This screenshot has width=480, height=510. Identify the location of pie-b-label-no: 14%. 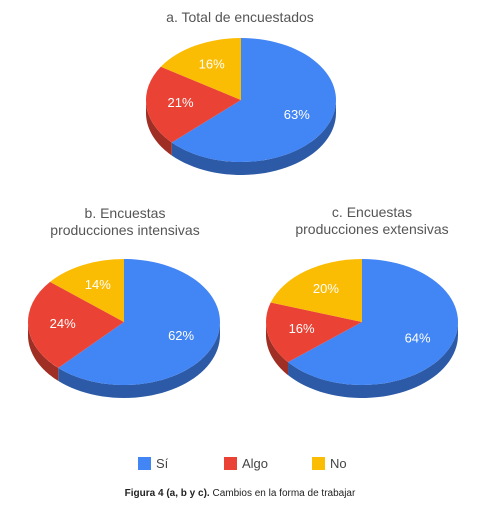
(98, 284).